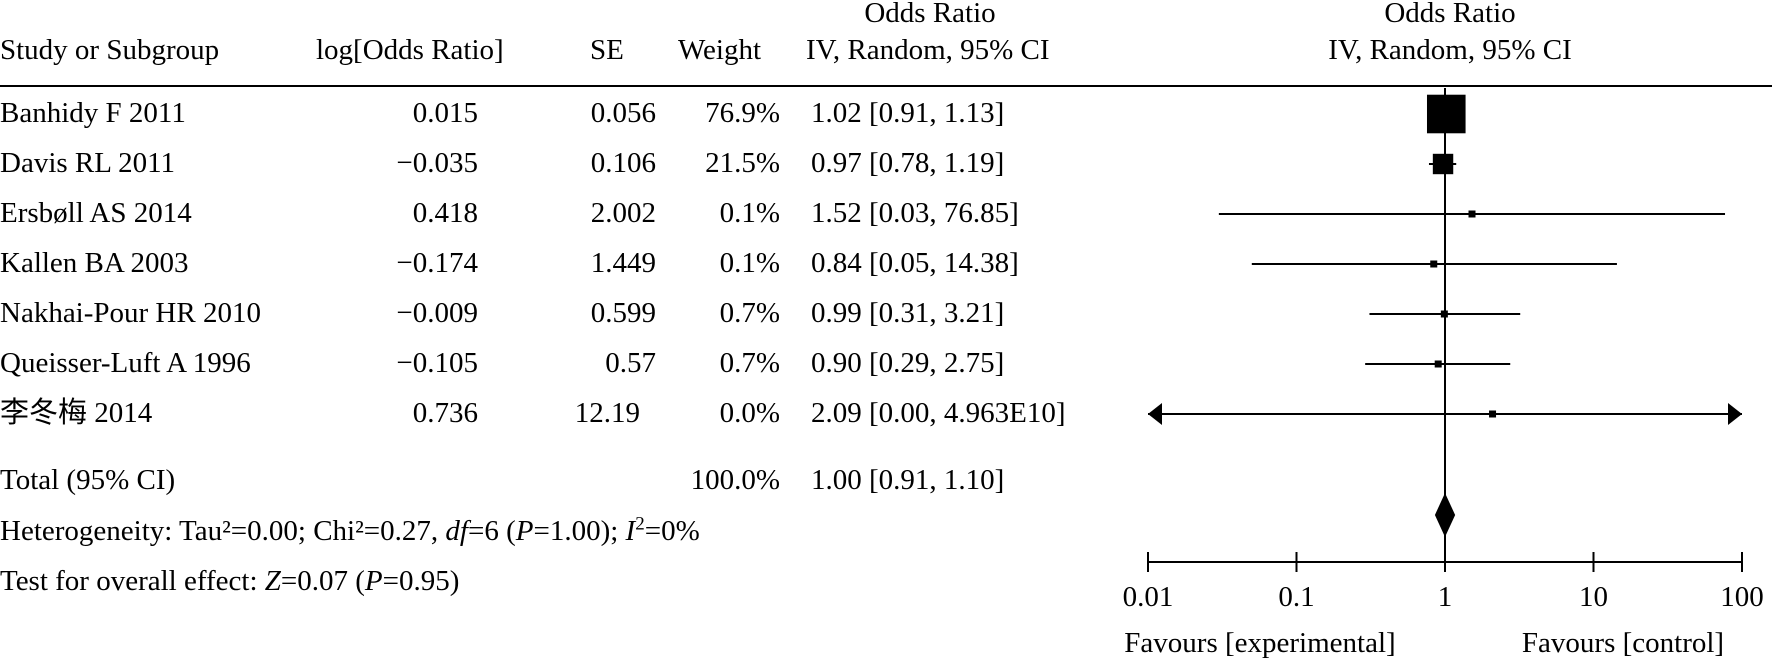 The width and height of the screenshot is (1772, 661). Describe the element at coordinates (96, 213) in the screenshot. I see `study-name: Ersbøll AS 2014` at that location.